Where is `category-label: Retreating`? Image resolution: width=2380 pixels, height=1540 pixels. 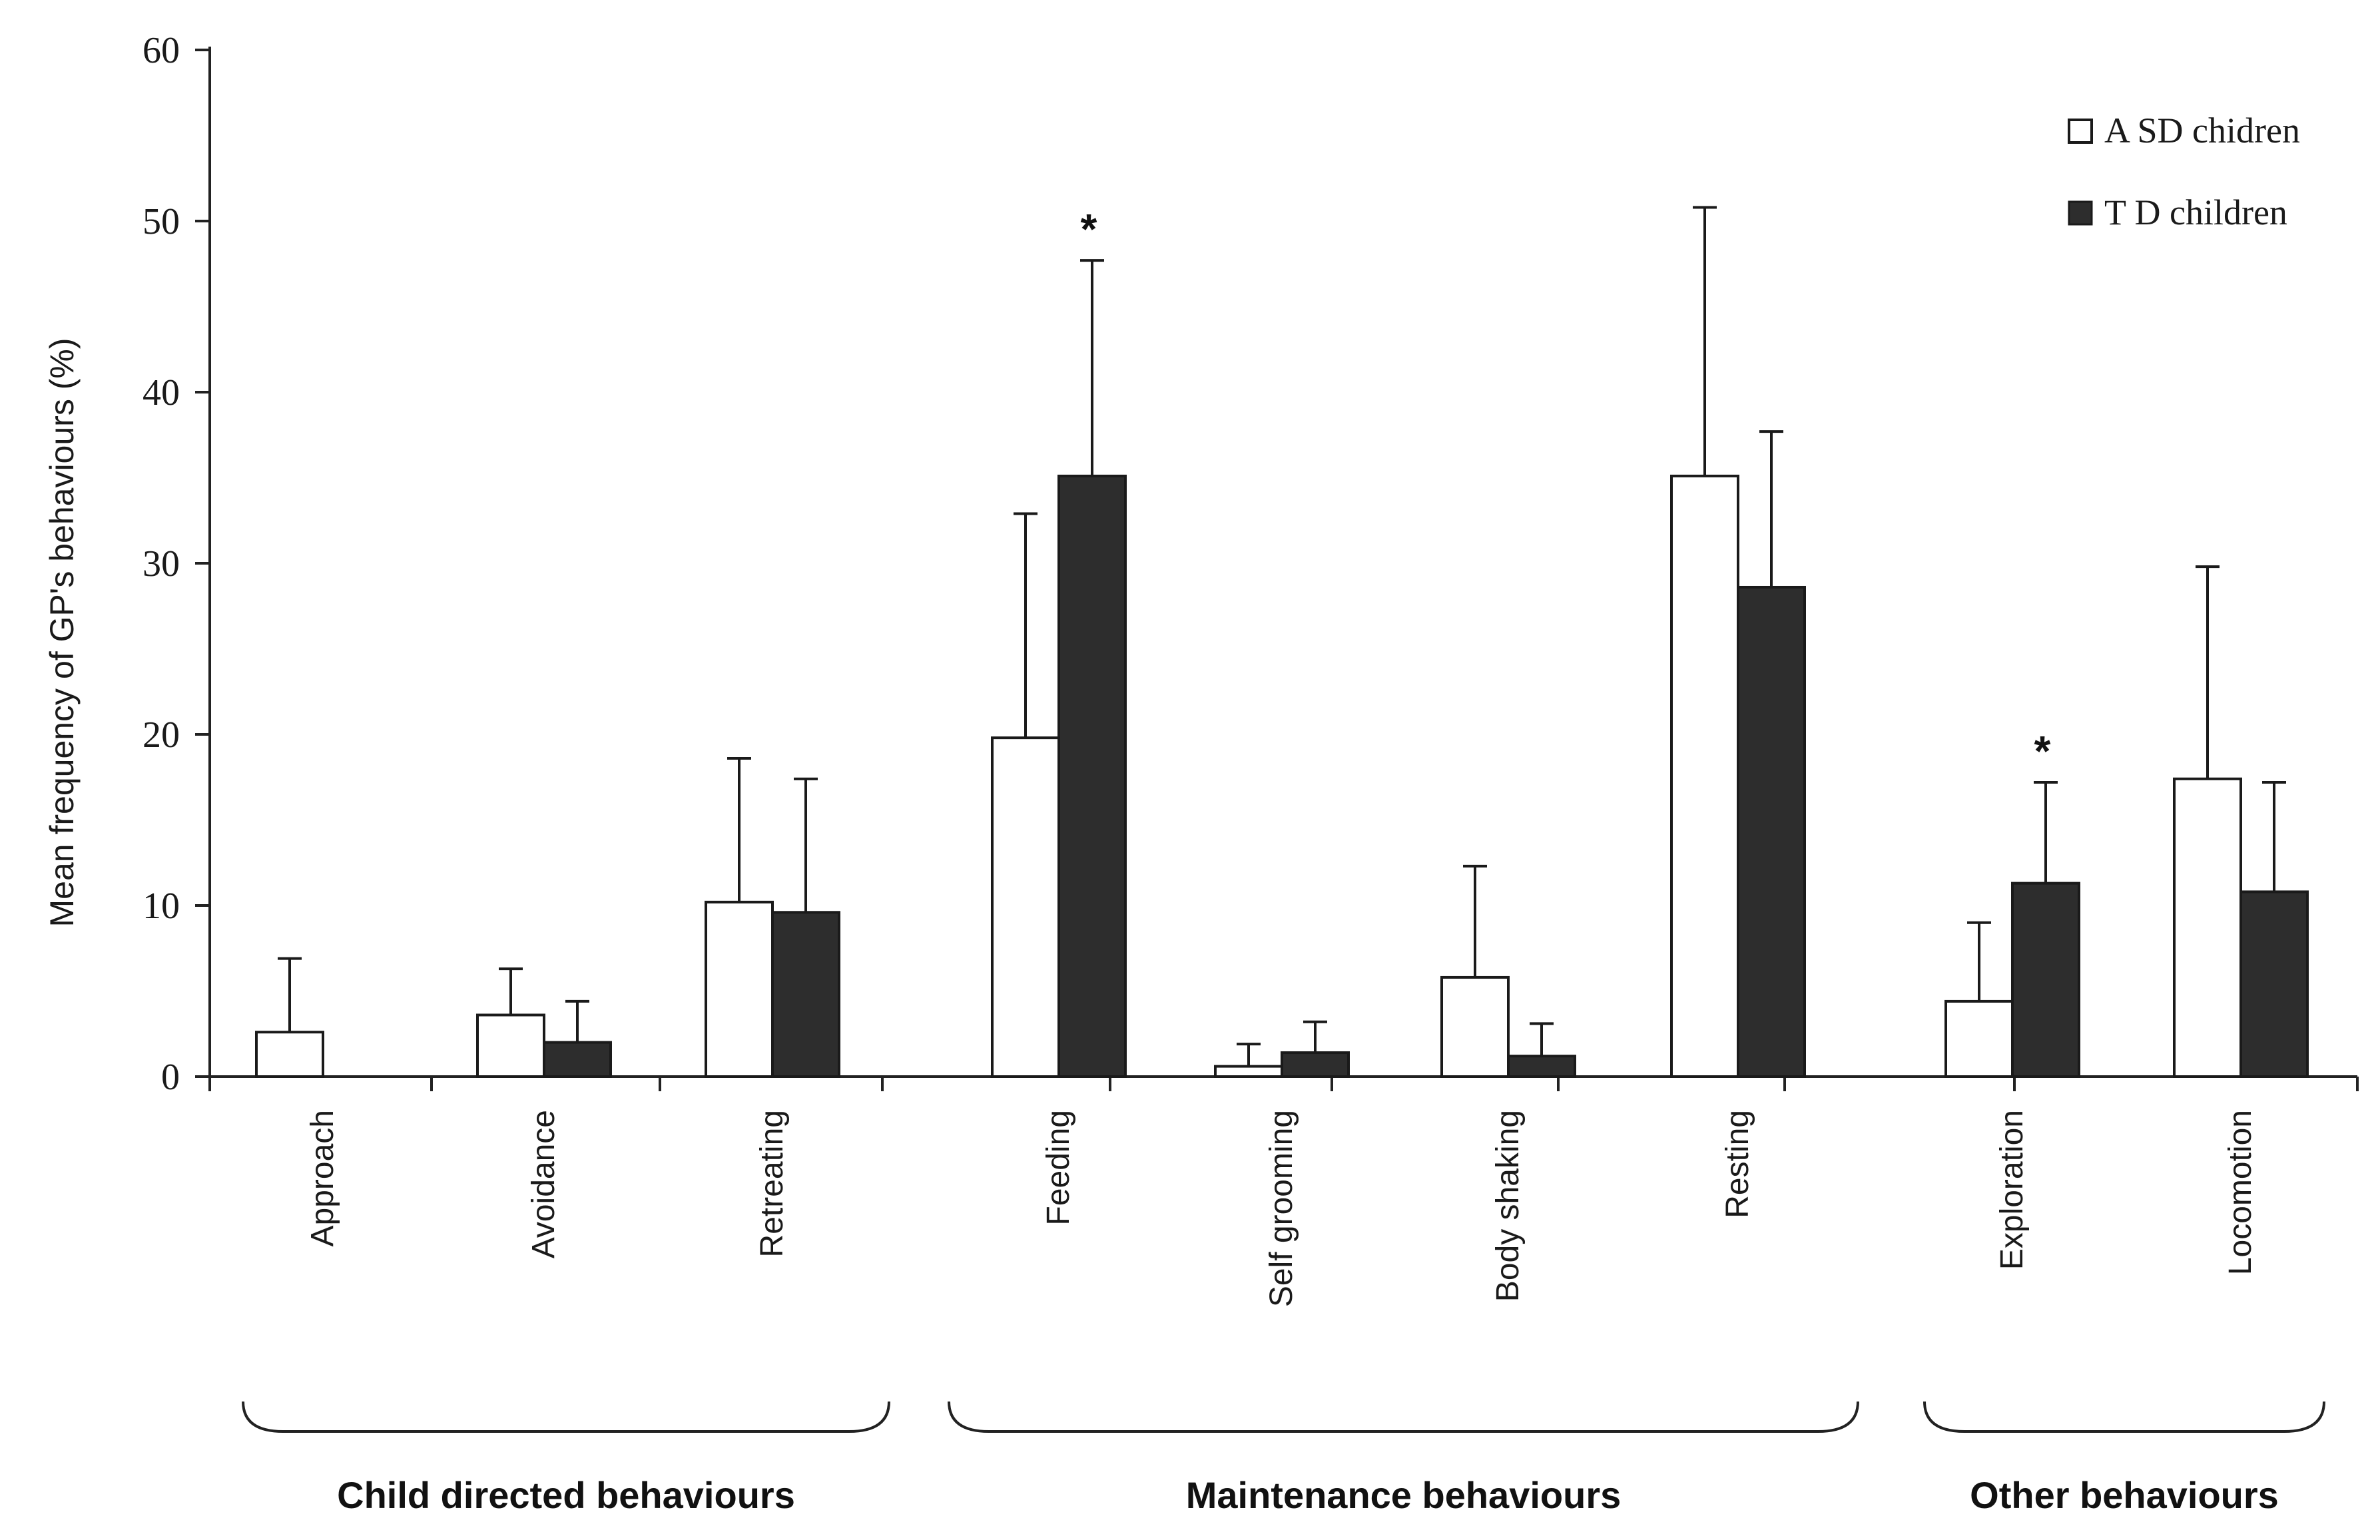
category-label: Retreating is located at coordinates (772, 1183).